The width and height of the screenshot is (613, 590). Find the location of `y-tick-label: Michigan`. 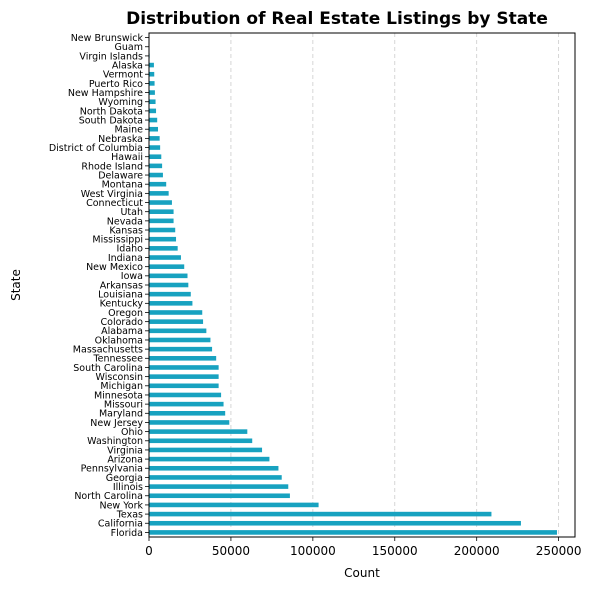

y-tick-label: Michigan is located at coordinates (121, 386).